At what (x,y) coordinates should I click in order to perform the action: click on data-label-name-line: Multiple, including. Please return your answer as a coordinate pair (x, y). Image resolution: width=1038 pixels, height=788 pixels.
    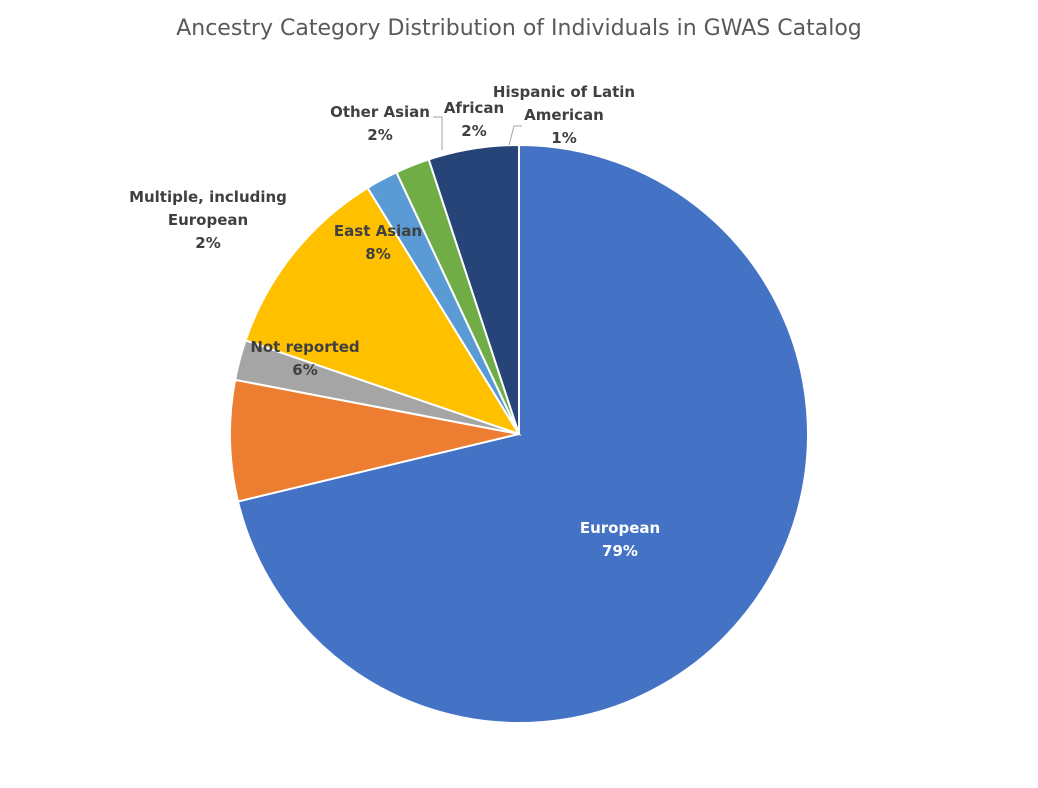
    Looking at the image, I should click on (208, 197).